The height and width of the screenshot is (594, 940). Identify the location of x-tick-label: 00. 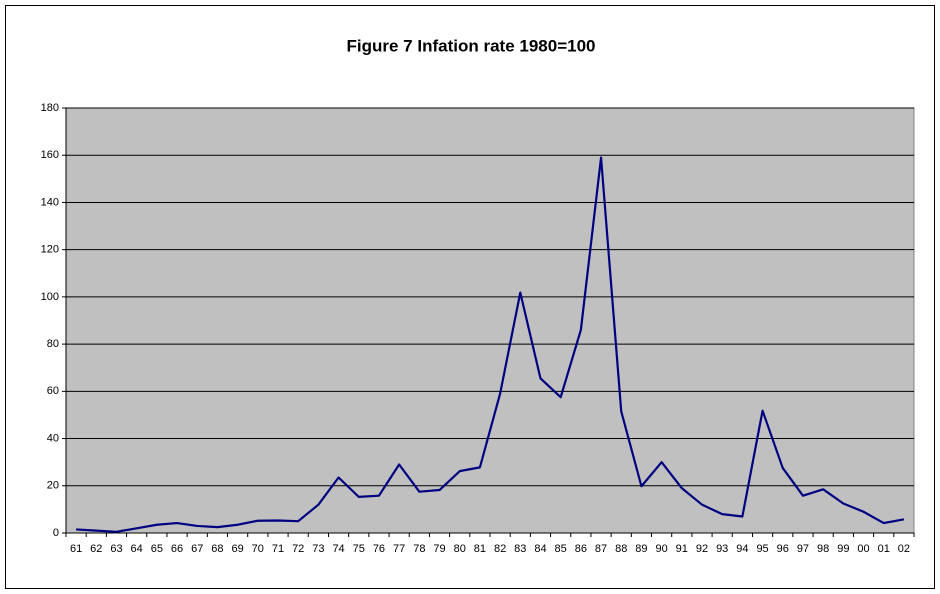
(863, 549).